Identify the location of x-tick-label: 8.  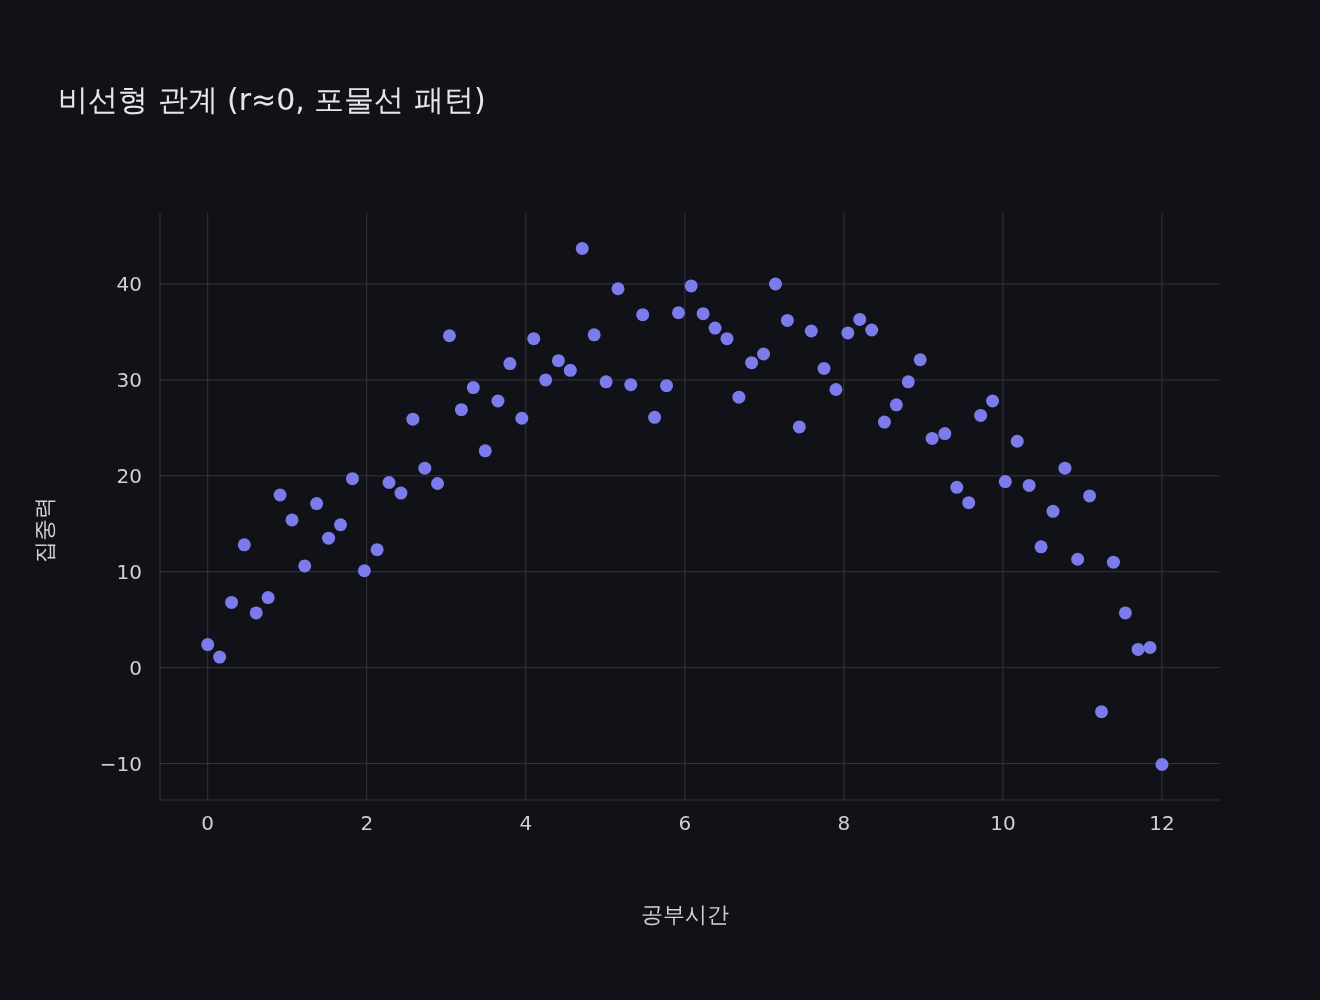
(844, 823).